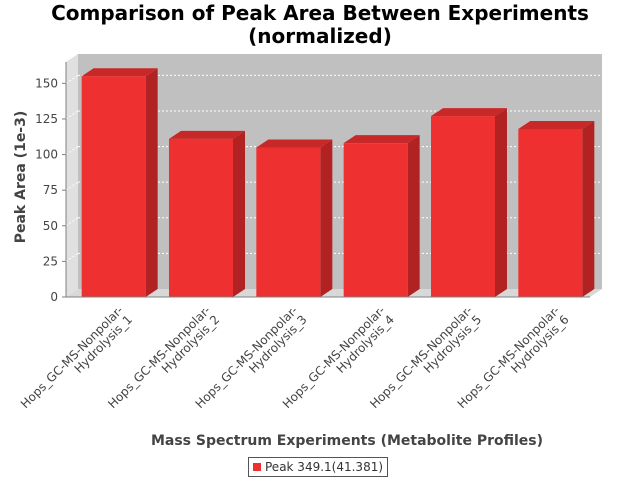 Image resolution: width=640 pixels, height=480 pixels. I want to click on legend-label: Peak 349.1(41.381), so click(324, 467).